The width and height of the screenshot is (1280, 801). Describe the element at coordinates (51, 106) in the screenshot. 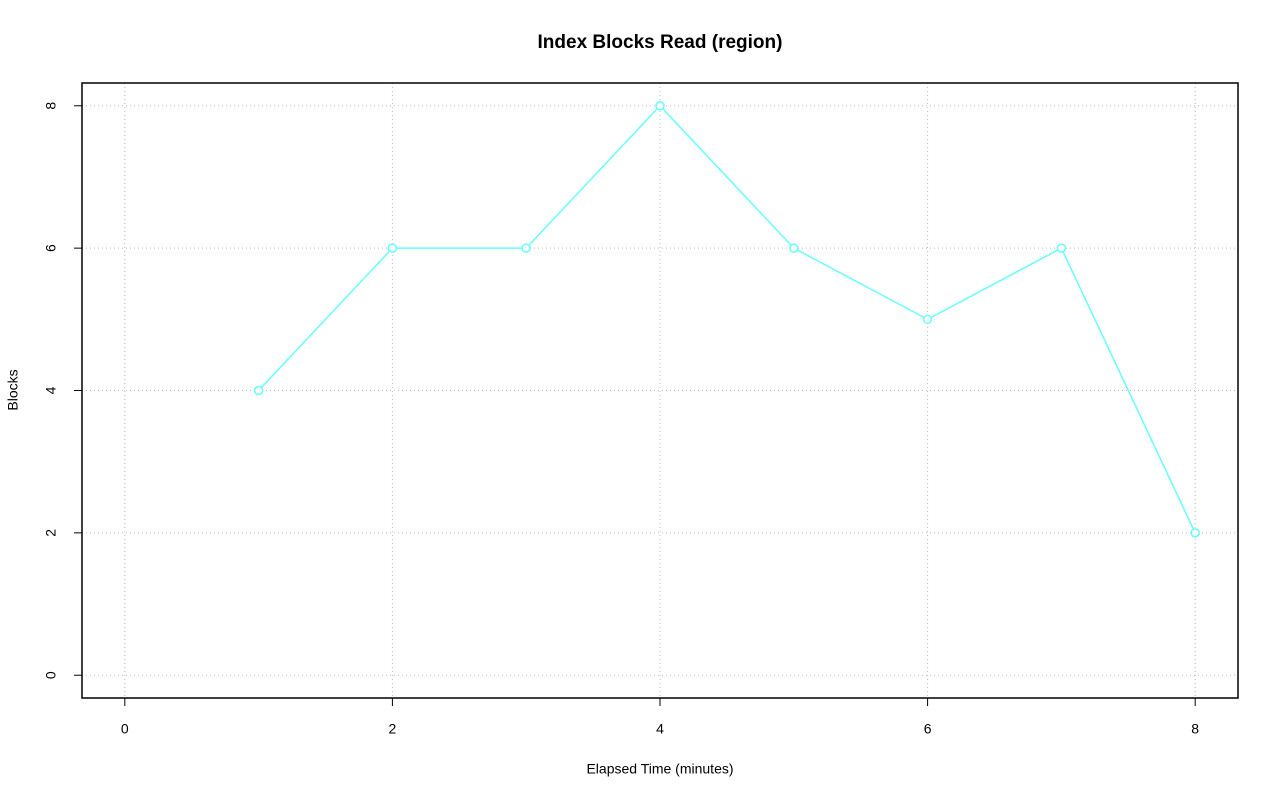

I see `y-tick-label: 8` at that location.